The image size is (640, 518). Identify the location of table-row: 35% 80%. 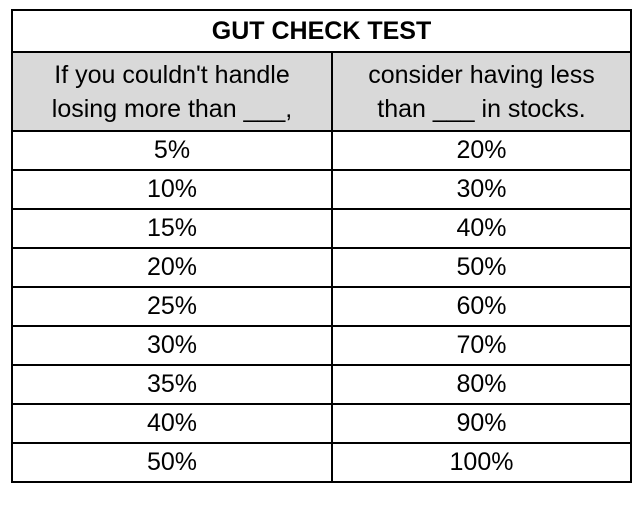
(322, 384).